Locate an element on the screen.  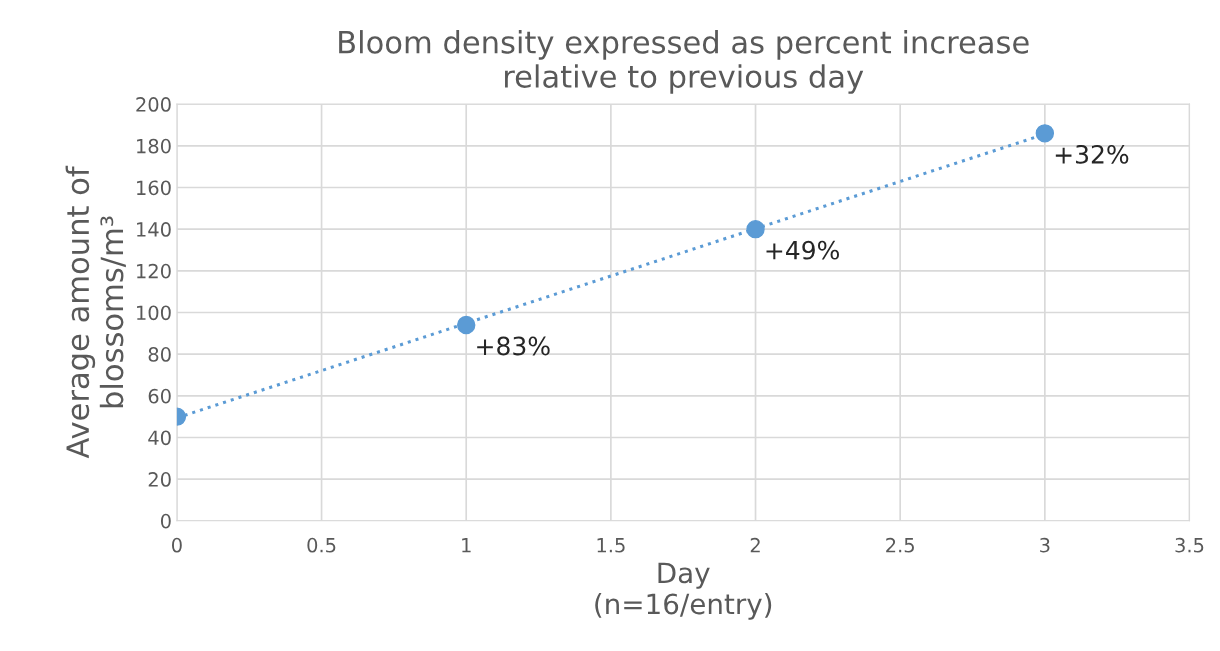
y-tick-label: 80 is located at coordinates (159, 354).